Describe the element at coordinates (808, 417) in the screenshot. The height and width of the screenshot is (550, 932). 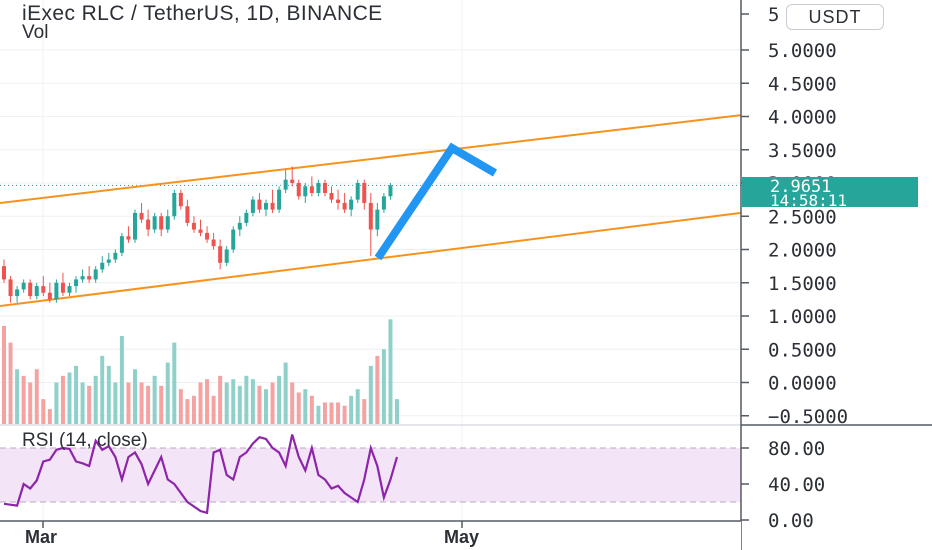
I see `price-tick-label: −0.5000` at that location.